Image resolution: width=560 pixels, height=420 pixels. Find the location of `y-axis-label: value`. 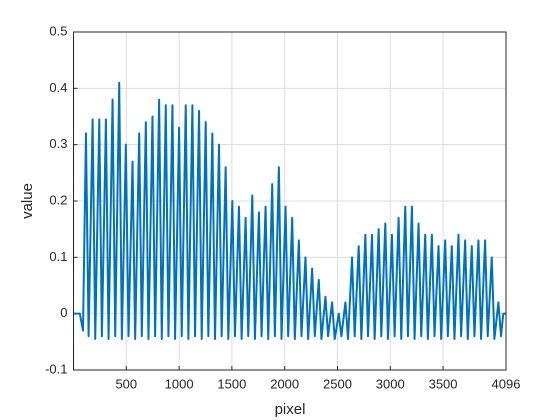

y-axis-label: value is located at coordinates (27, 201).